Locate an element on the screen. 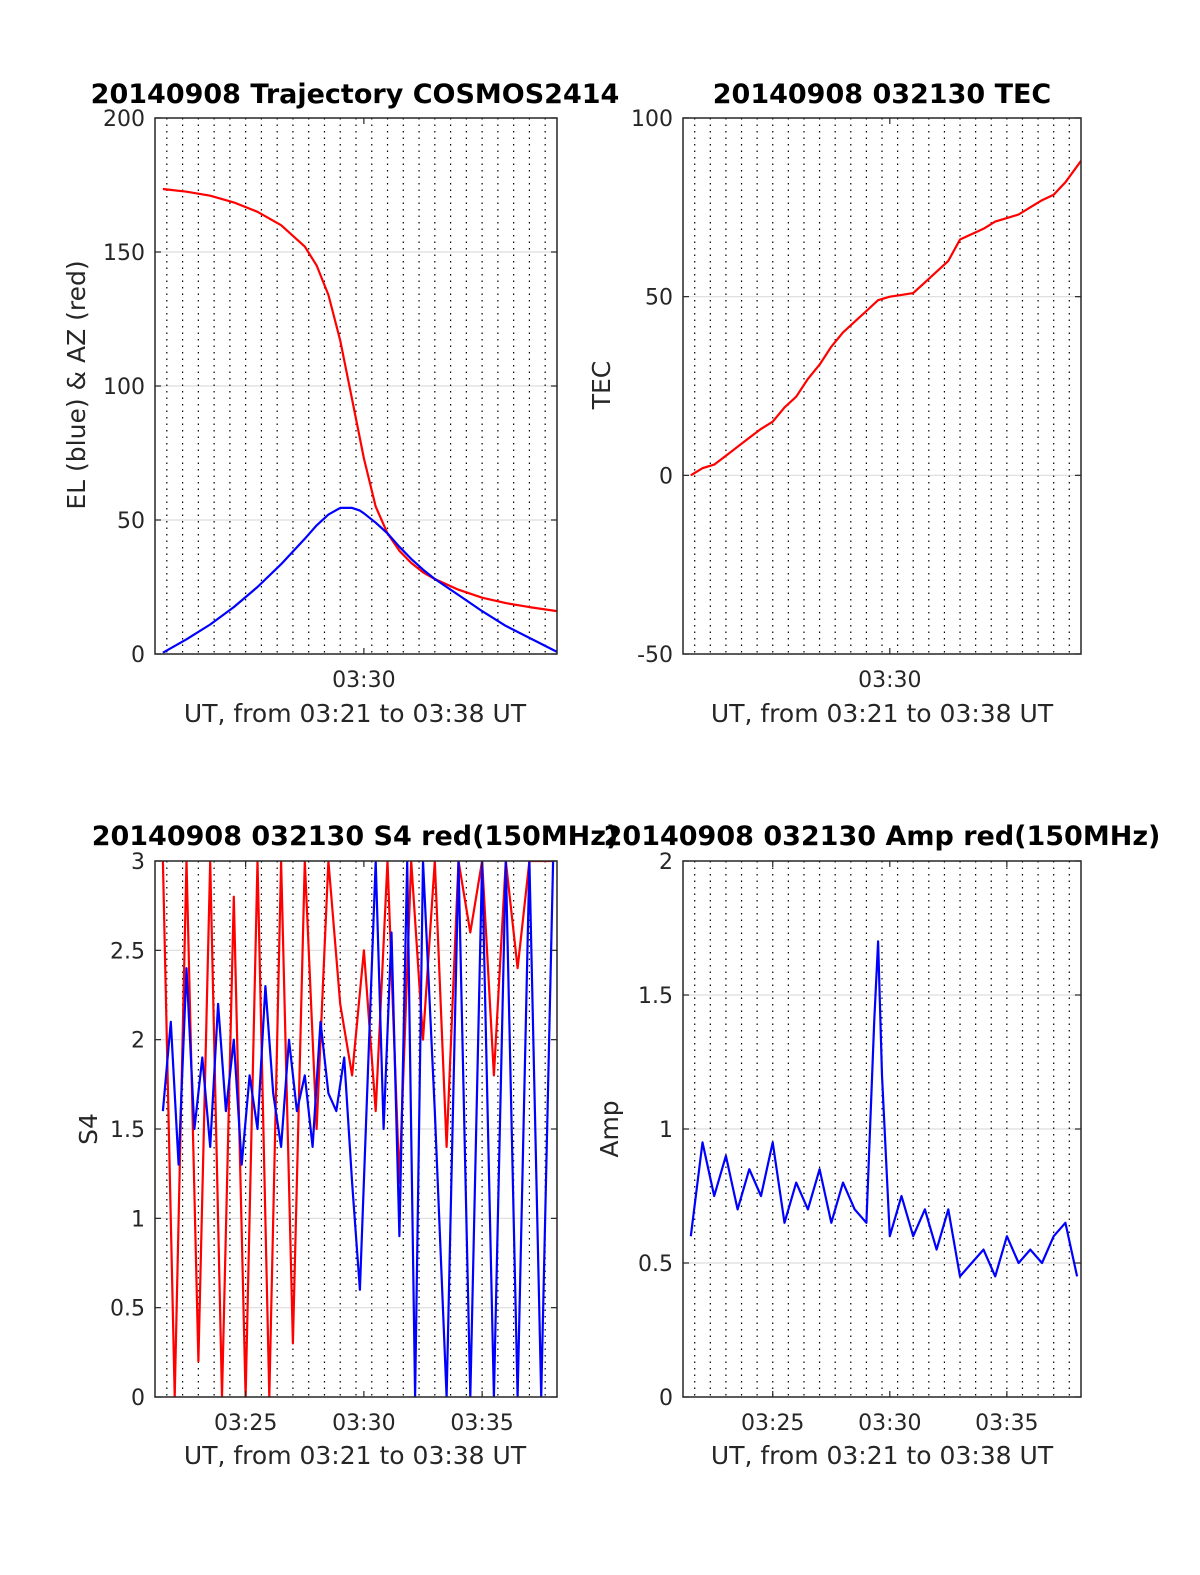 The image size is (1200, 1575). amp-grid is located at coordinates (882, 1129).